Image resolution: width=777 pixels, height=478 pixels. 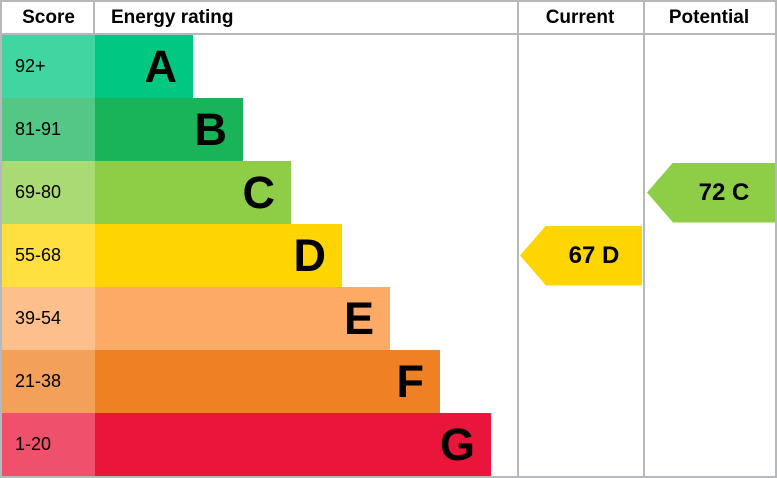 I want to click on band-row-e: 39-54 E, so click(x=388, y=318).